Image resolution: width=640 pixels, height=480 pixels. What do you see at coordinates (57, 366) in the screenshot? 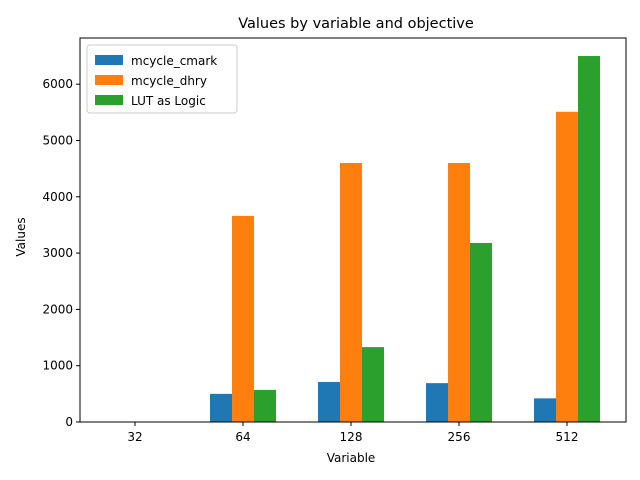
I see `y-tick-label: 1000` at bounding box center [57, 366].